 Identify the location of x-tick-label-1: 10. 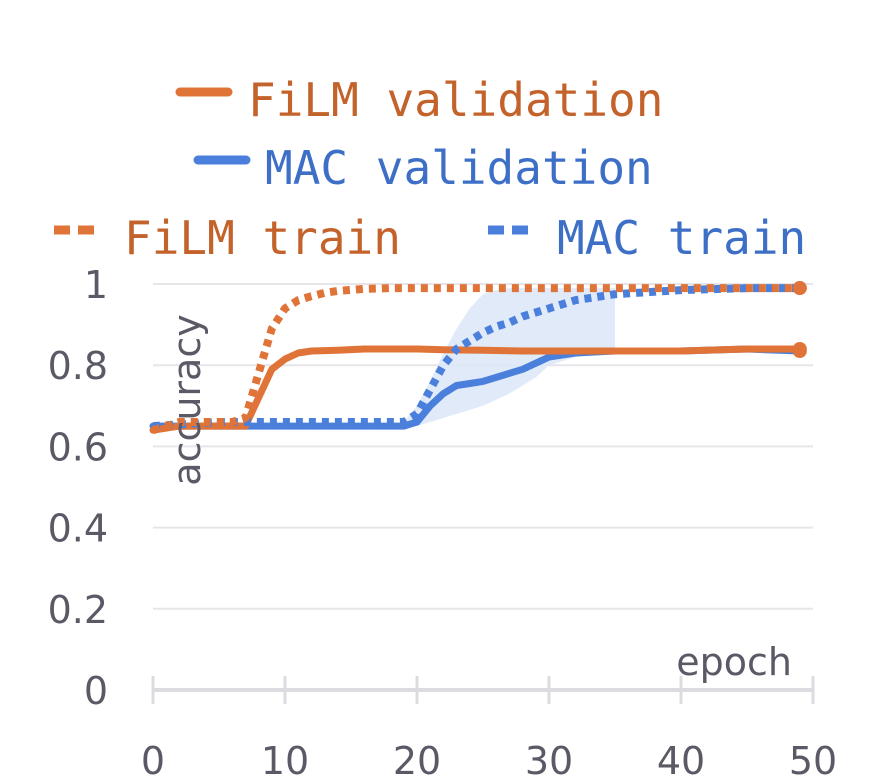
(285, 760).